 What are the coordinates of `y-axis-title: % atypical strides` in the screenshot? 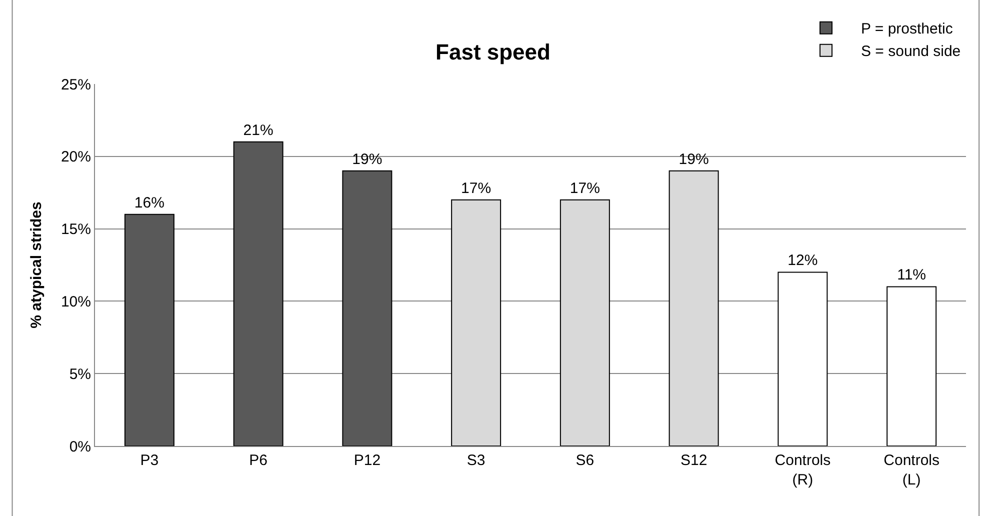 It's located at (37, 265).